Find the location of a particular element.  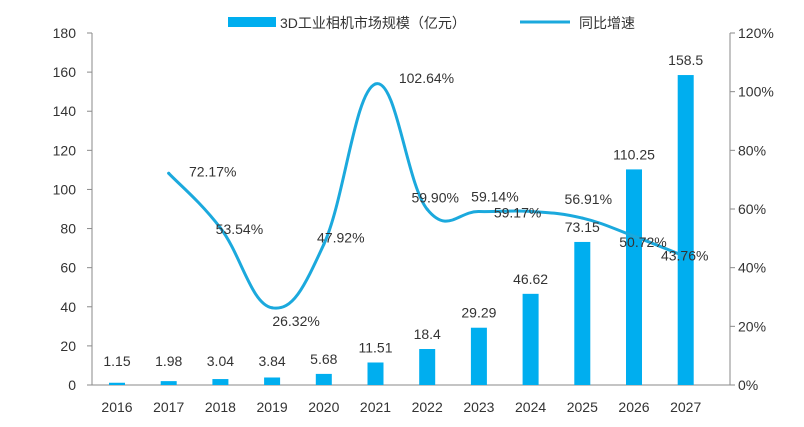

legend-bar-label: 3D工业相机市场规模（亿元） is located at coordinates (373, 23).